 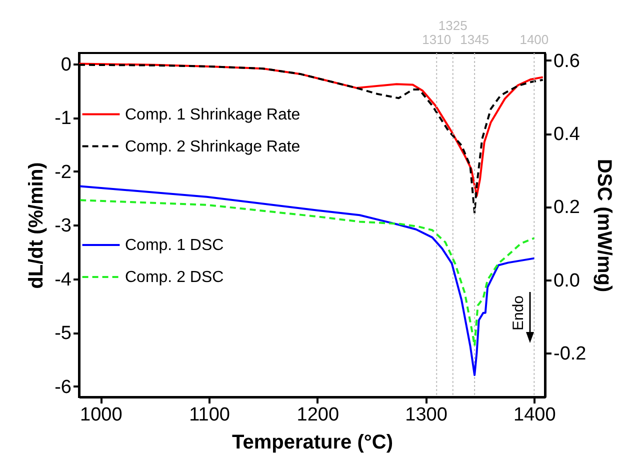 What do you see at coordinates (312, 443) in the screenshot?
I see `x-axis-title: Temperature (°C)` at bounding box center [312, 443].